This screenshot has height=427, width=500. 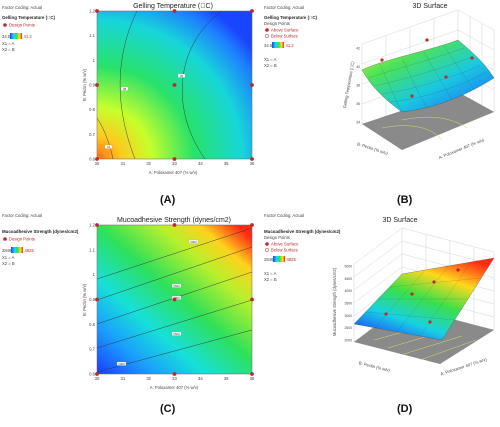 I want to click on panel-label-d: (D), so click(x=405, y=409).